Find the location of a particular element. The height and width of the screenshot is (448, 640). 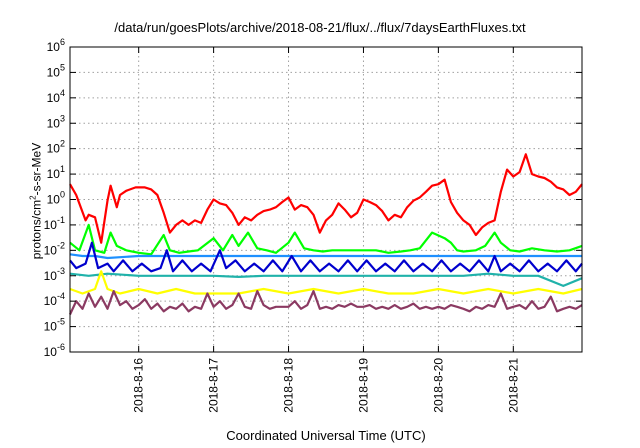

y-tick-exponent: -5 is located at coordinates (61, 322).